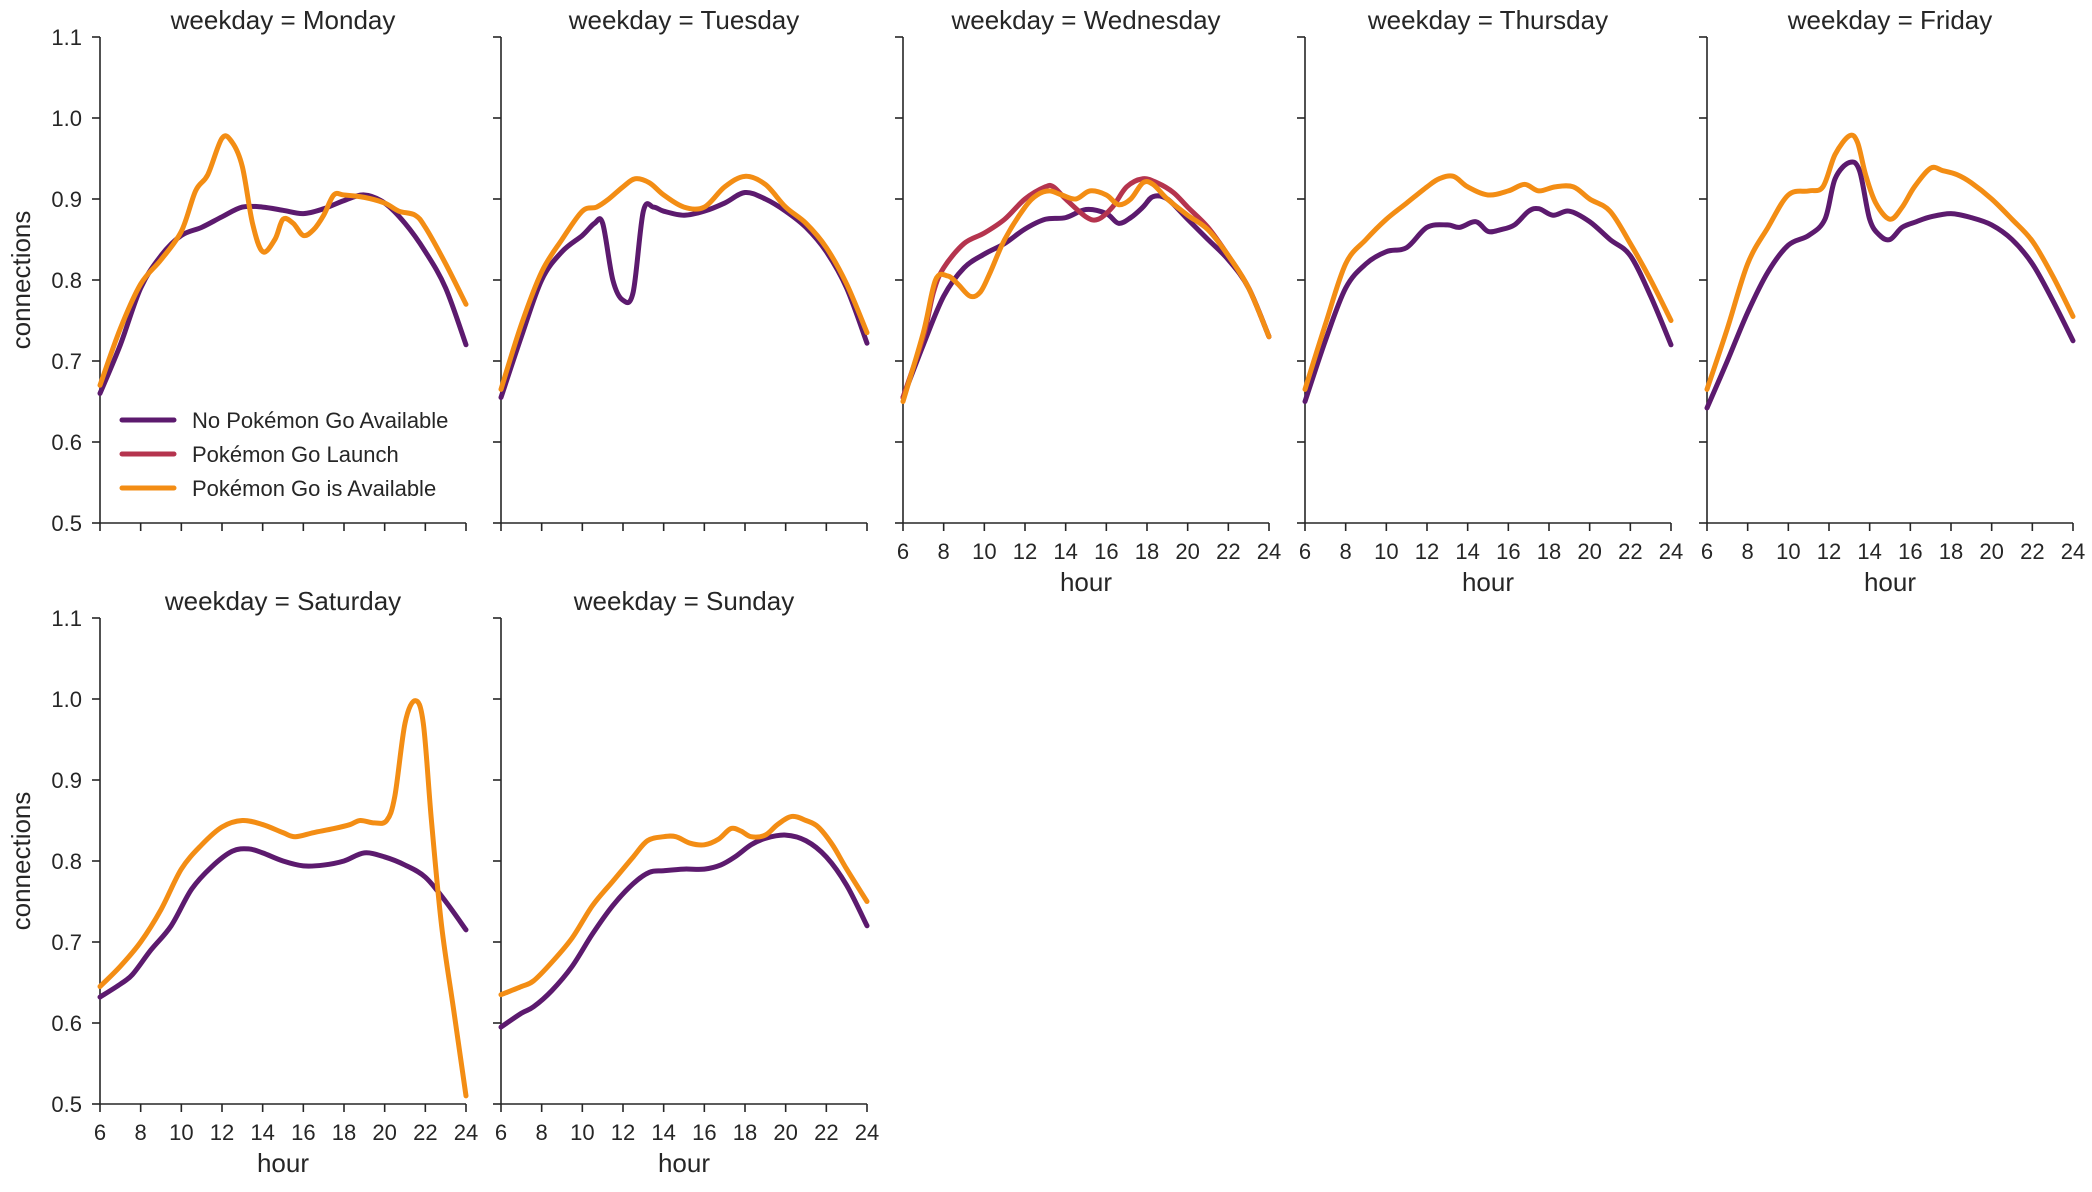 The height and width of the screenshot is (1192, 2092). Describe the element at coordinates (683, 601) in the screenshot. I see `facet-title: weekday = Sunday` at that location.